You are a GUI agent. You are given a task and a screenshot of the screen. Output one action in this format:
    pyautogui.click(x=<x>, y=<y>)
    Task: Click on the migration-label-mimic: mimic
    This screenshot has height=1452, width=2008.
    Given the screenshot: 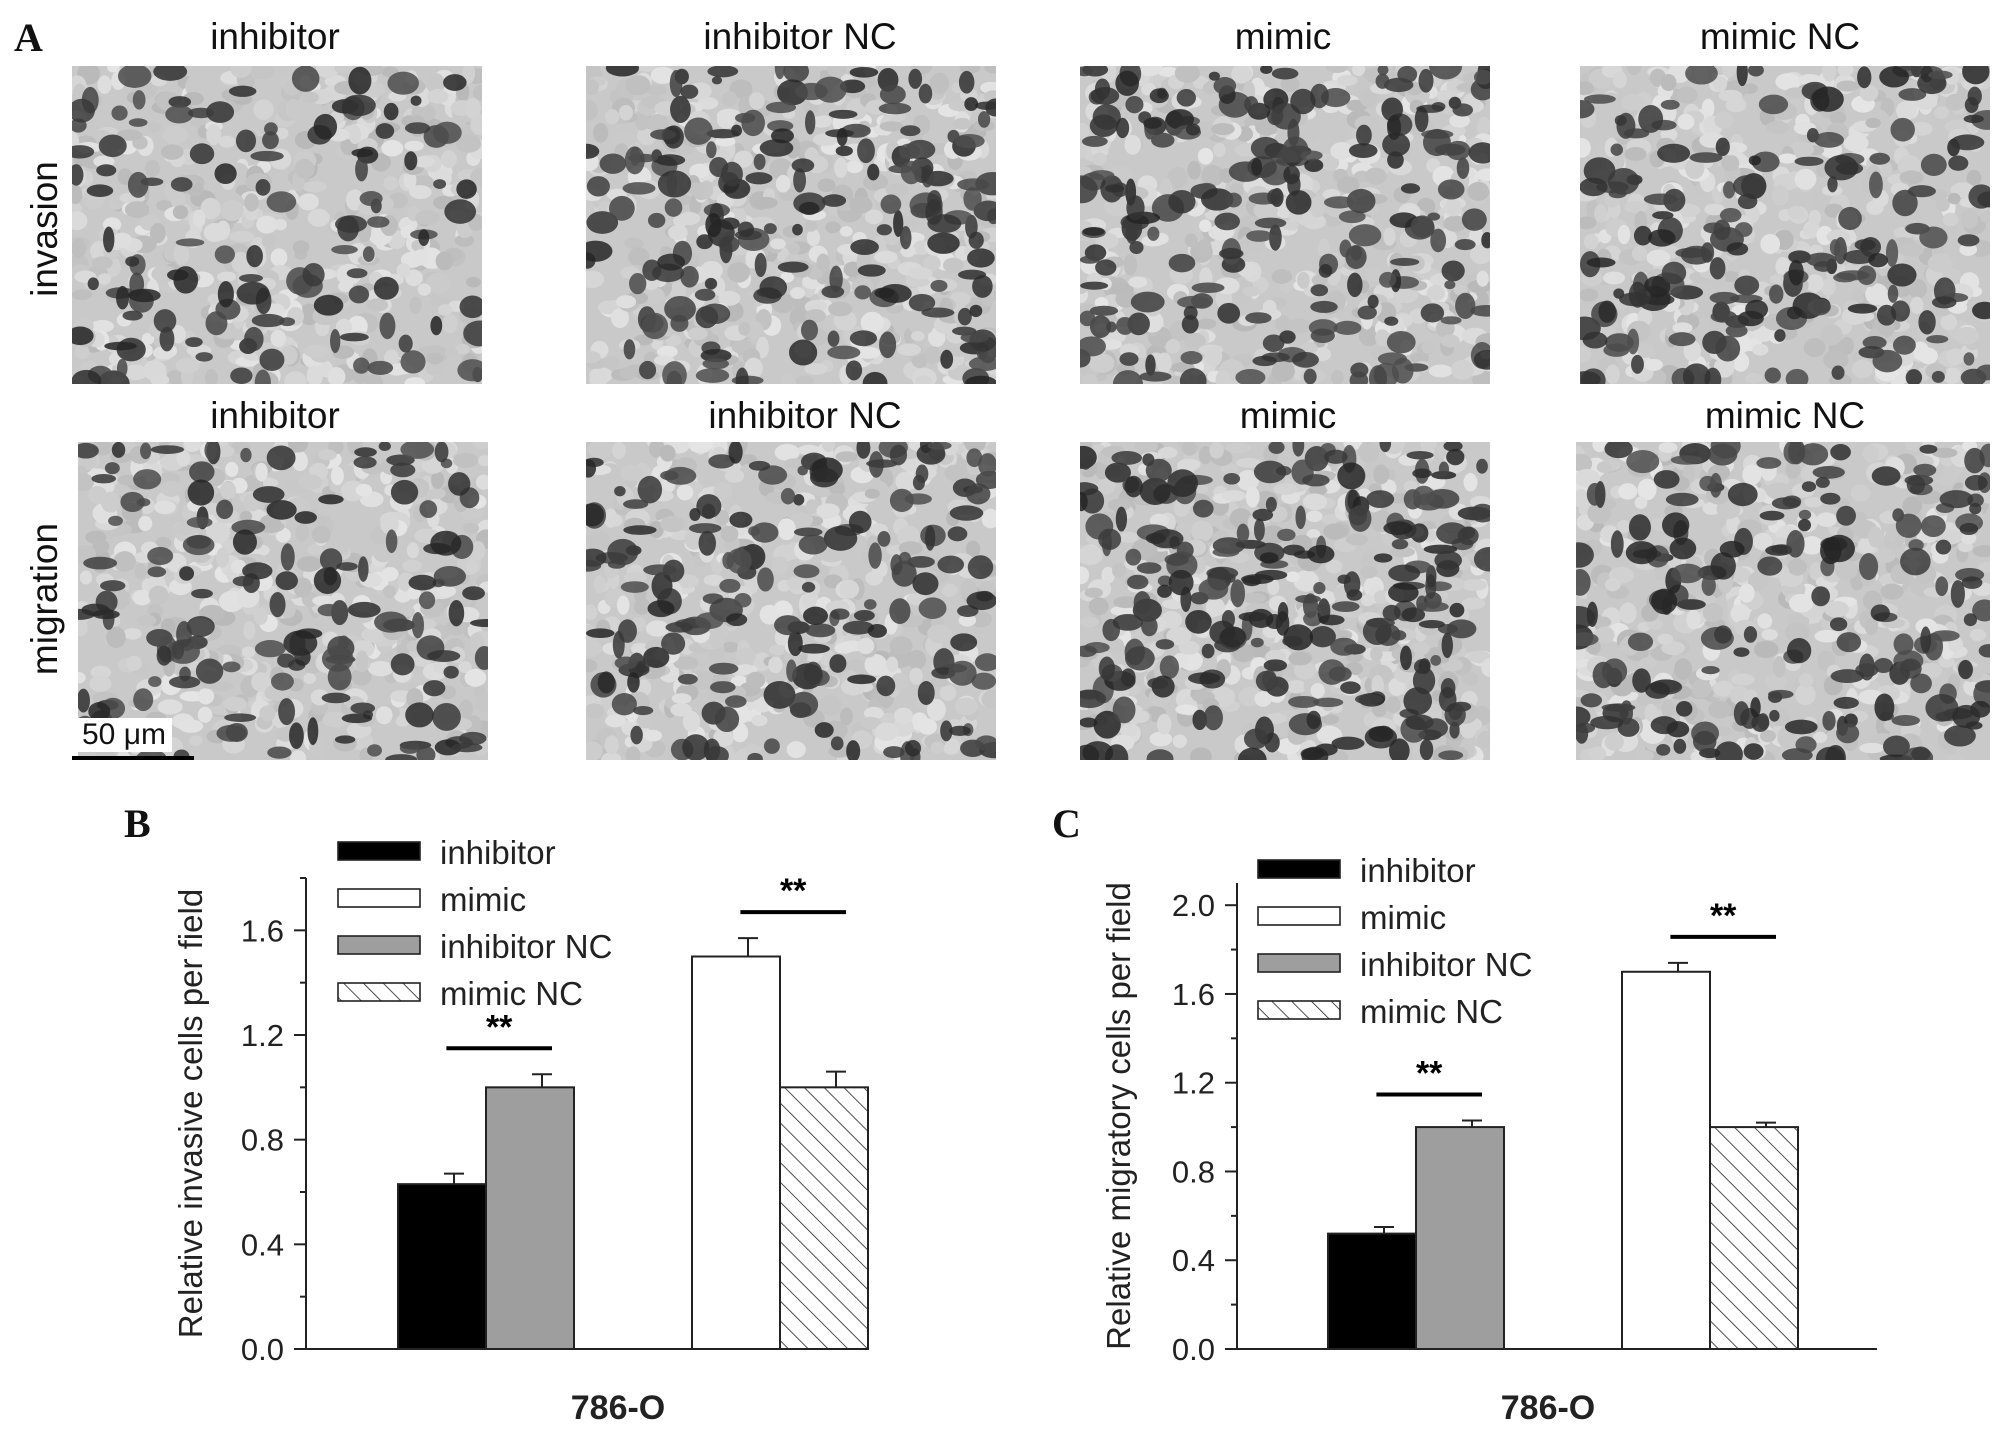 What is the action you would take?
    pyautogui.click(x=1288, y=415)
    